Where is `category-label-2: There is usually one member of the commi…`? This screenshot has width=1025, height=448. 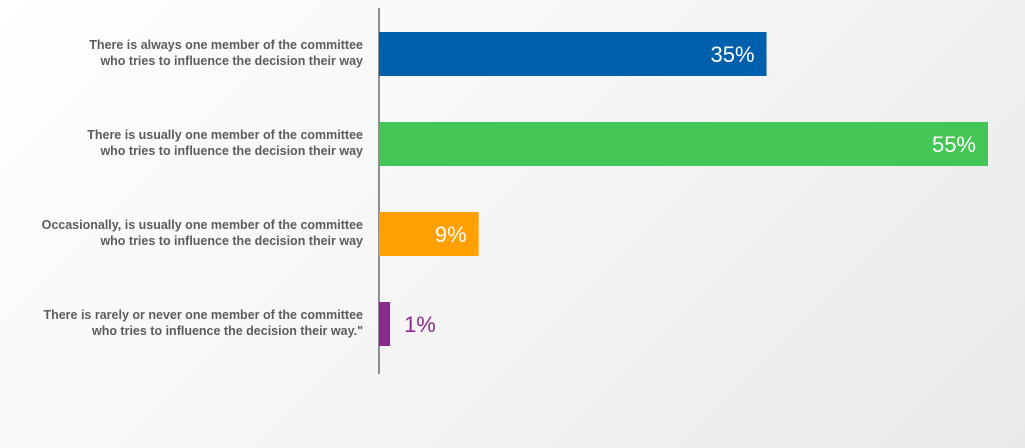 category-label-2: There is usually one member of the commi… is located at coordinates (225, 143).